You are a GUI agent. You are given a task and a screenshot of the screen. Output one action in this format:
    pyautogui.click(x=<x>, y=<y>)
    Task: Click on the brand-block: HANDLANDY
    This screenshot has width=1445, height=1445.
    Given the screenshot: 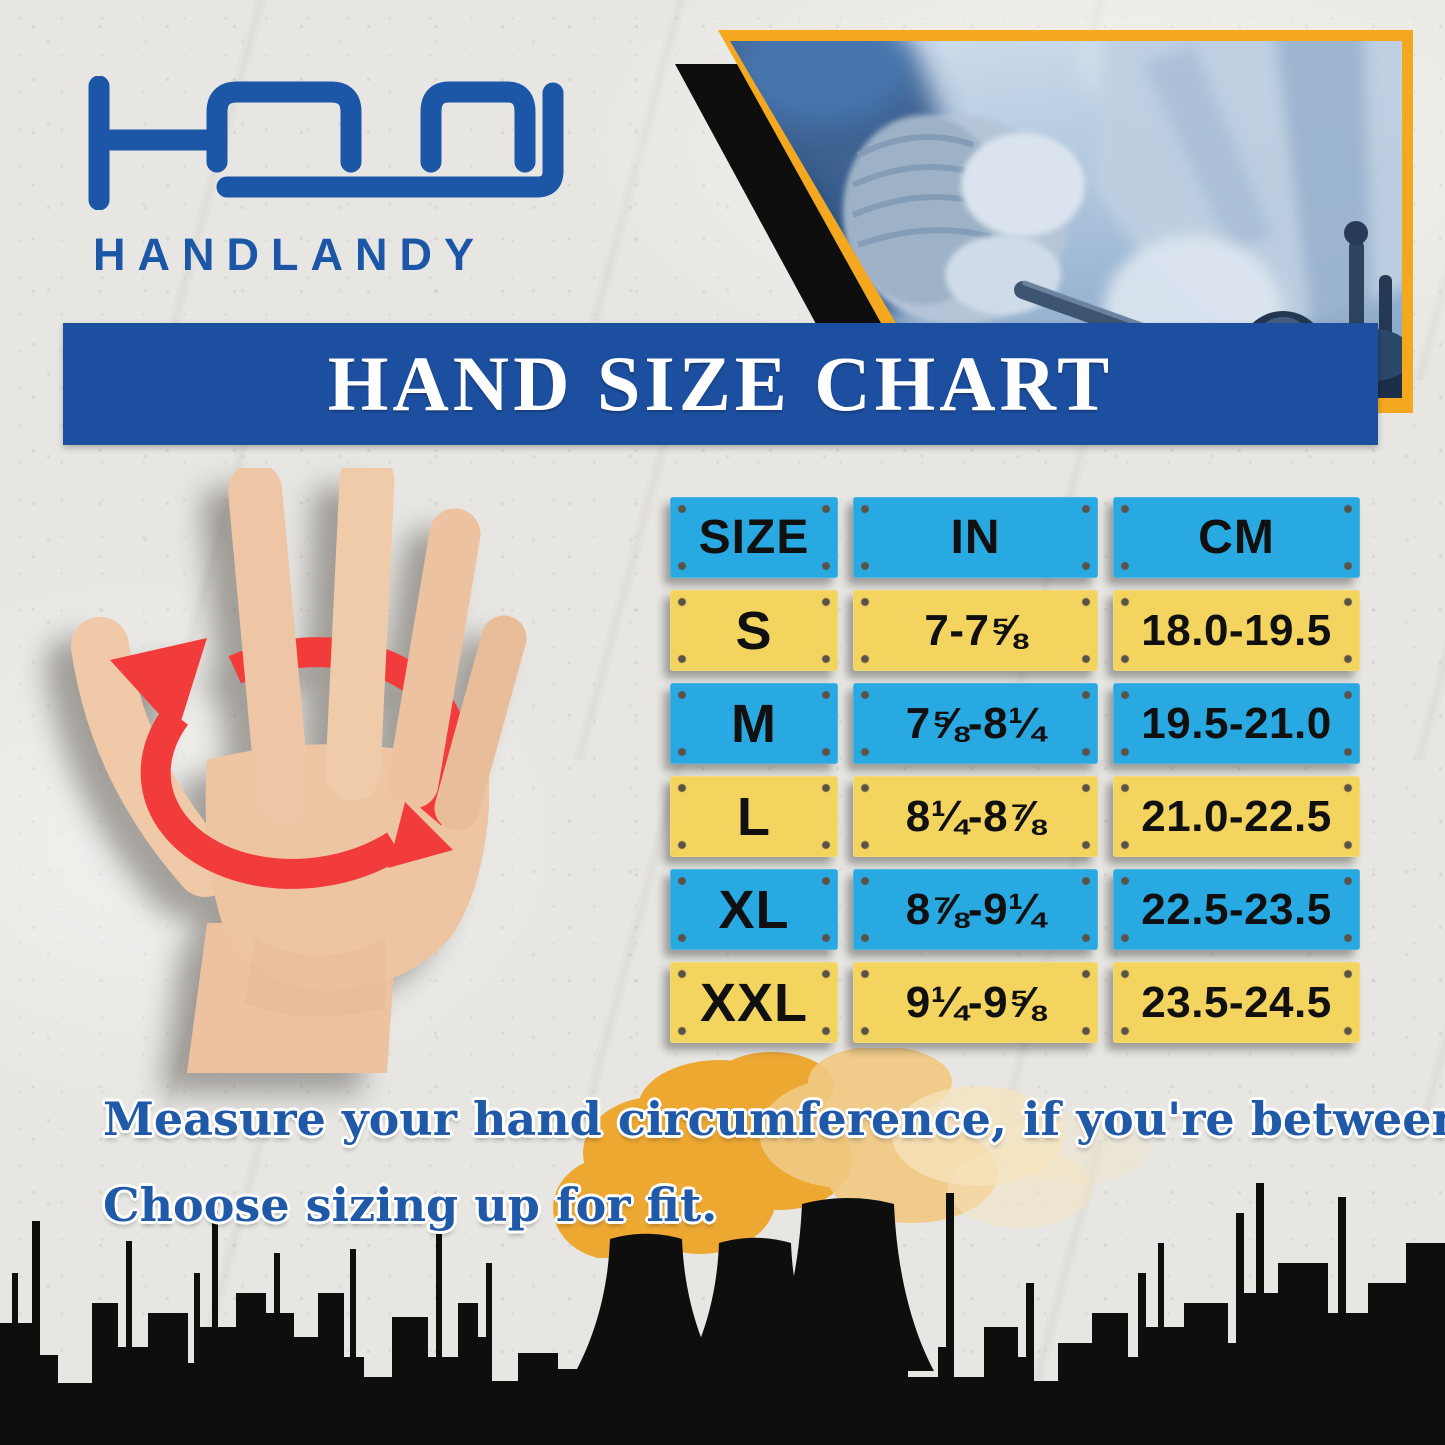 What is the action you would take?
    pyautogui.click(x=335, y=178)
    